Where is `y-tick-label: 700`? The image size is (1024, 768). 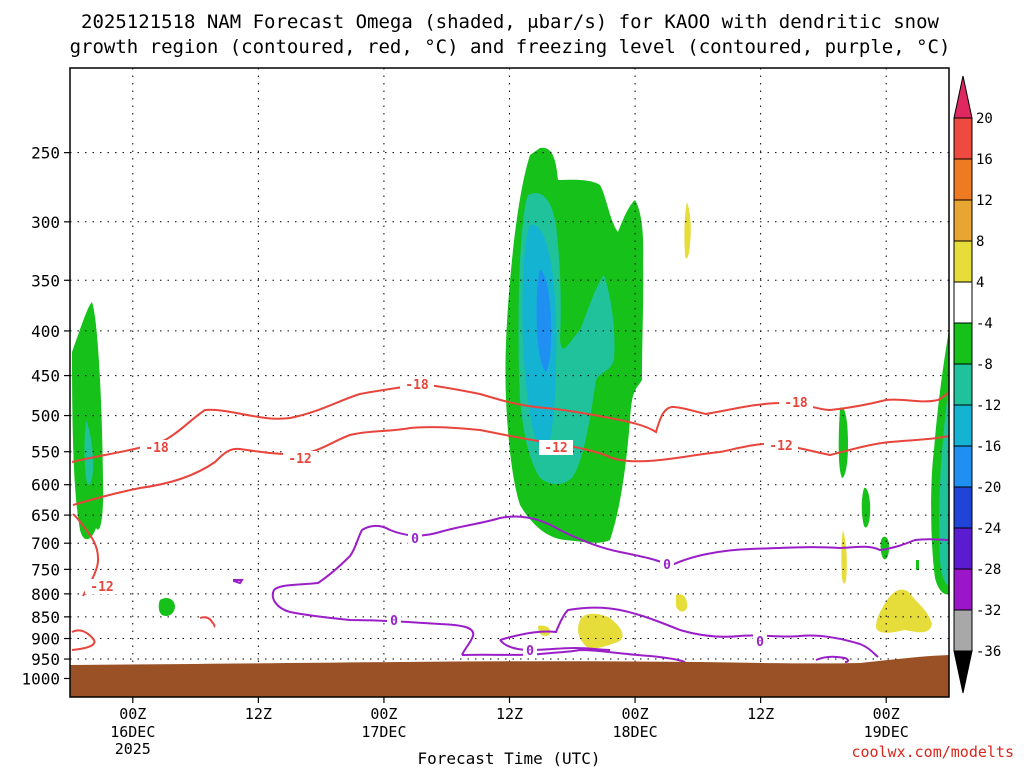 y-tick-label: 700 is located at coordinates (45, 543).